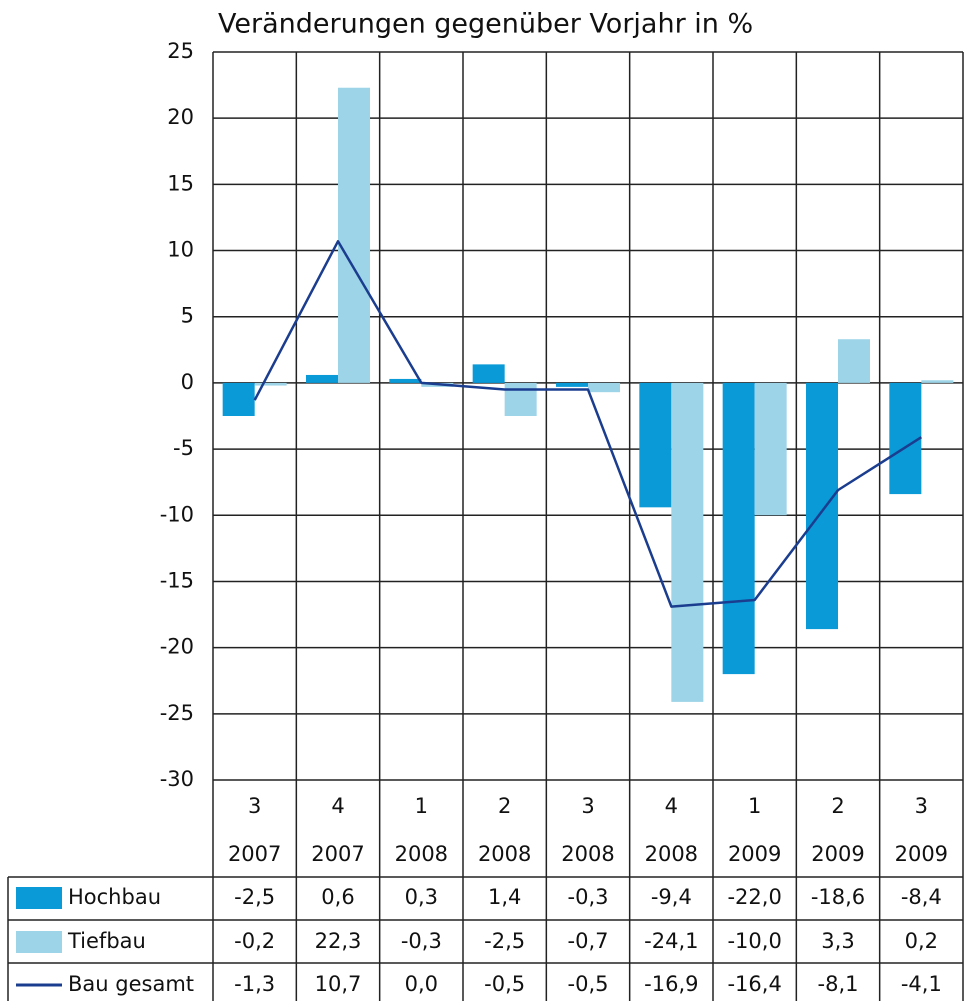 The height and width of the screenshot is (1001, 964). What do you see at coordinates (485, 24) in the screenshot?
I see `chart-title: Veränderungen gegenüber Vorjahr in %` at bounding box center [485, 24].